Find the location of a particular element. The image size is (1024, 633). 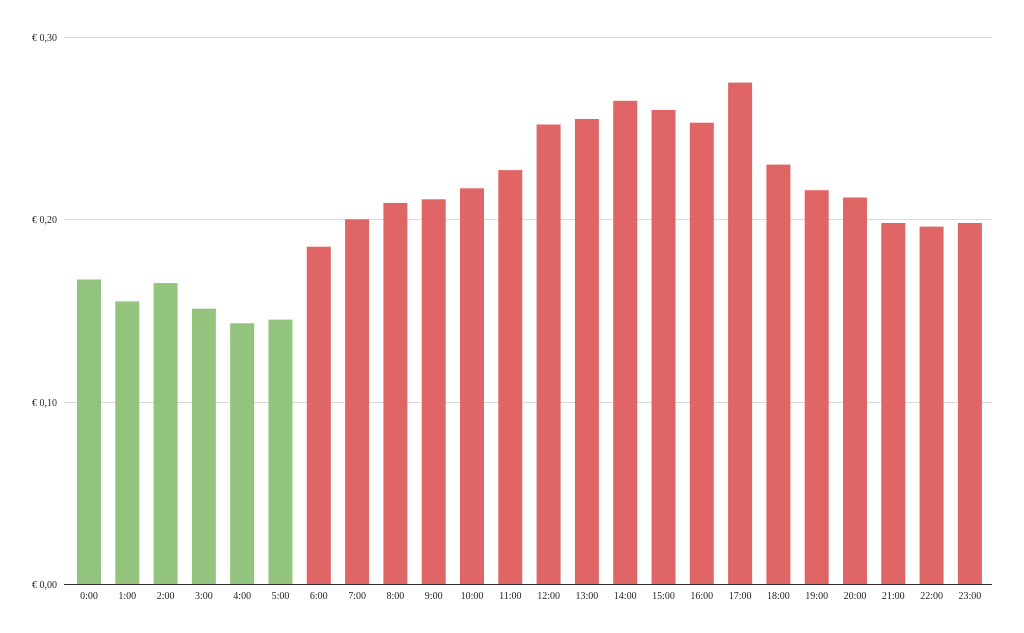

x-tick-label: 5:00 is located at coordinates (281, 596).